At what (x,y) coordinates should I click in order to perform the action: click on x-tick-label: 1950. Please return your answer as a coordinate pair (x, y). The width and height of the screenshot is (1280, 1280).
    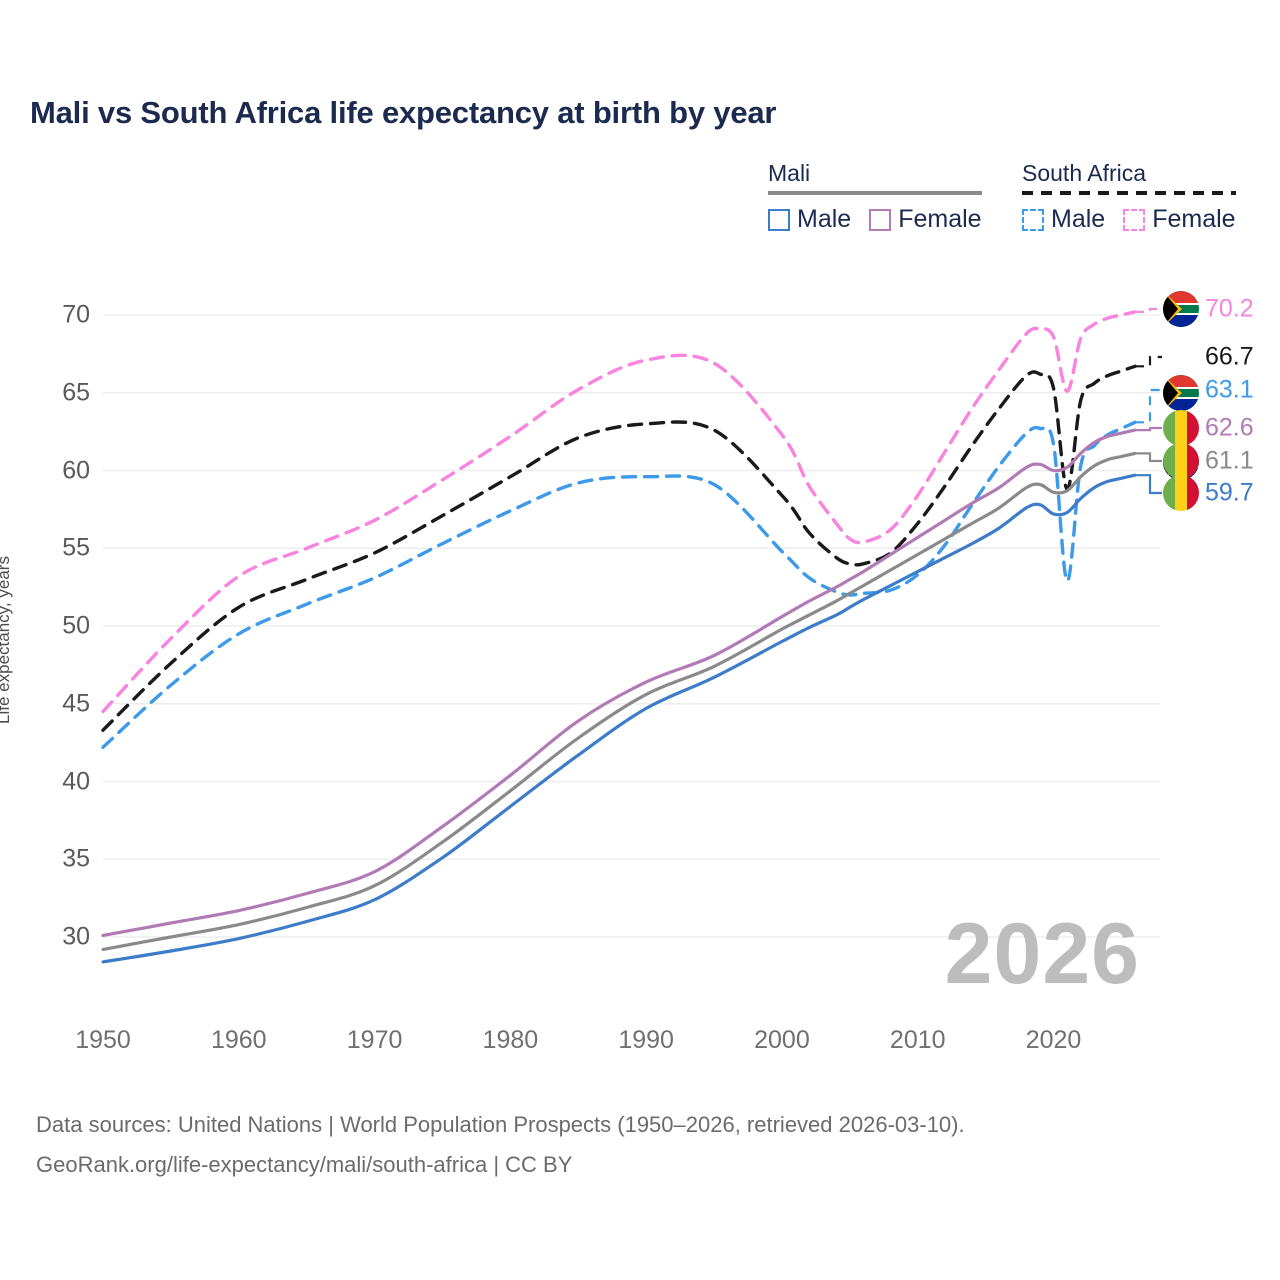
    Looking at the image, I should click on (103, 1040).